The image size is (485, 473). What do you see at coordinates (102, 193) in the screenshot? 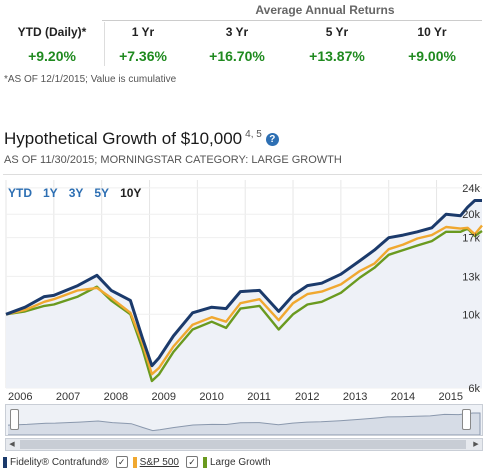
I see `period-5y: 5Y` at bounding box center [102, 193].